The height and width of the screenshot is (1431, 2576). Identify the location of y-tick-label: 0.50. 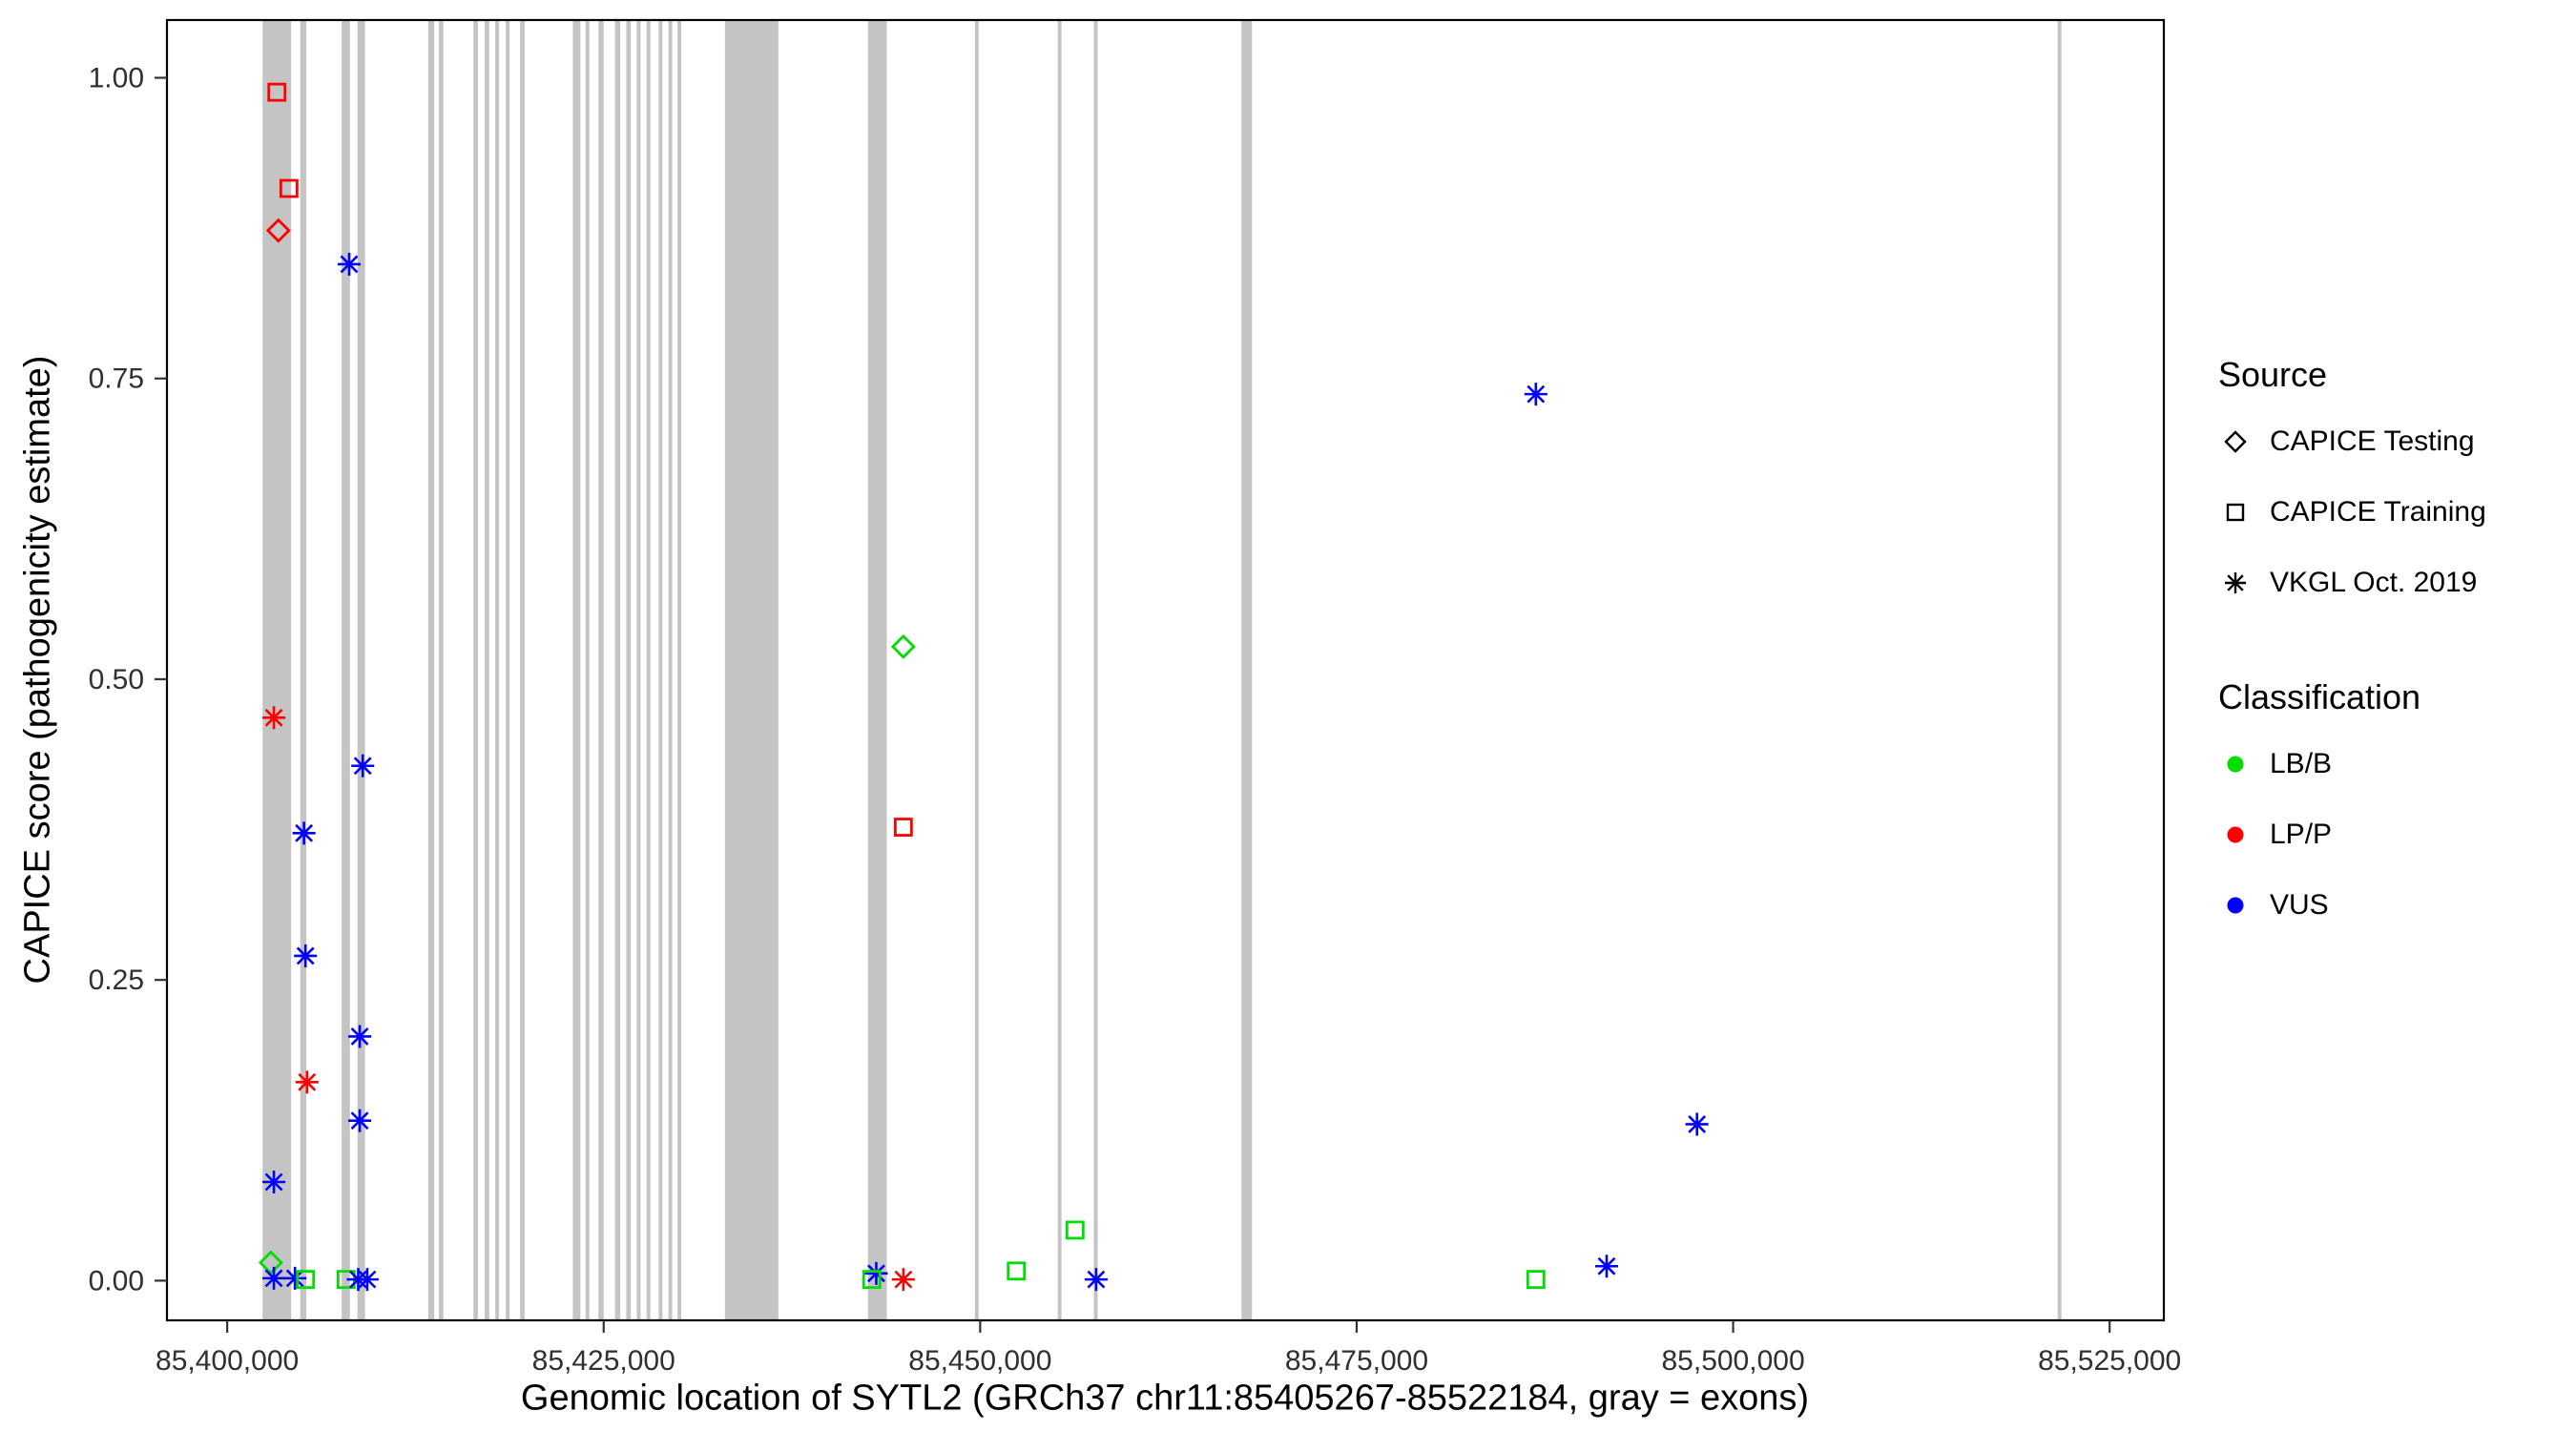
(116, 680).